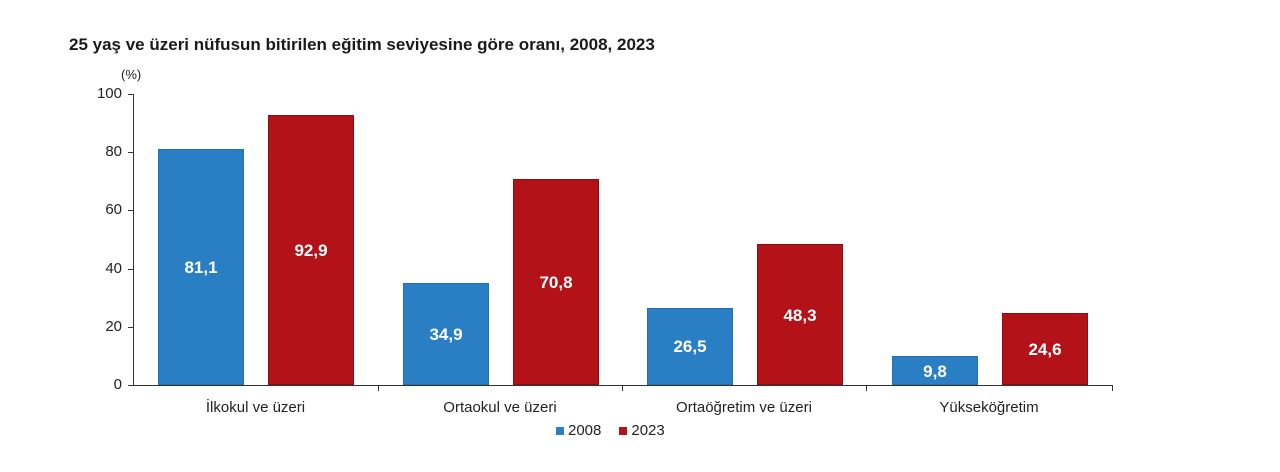 The height and width of the screenshot is (472, 1280). I want to click on legend-swatch-2008-icon, so click(560, 430).